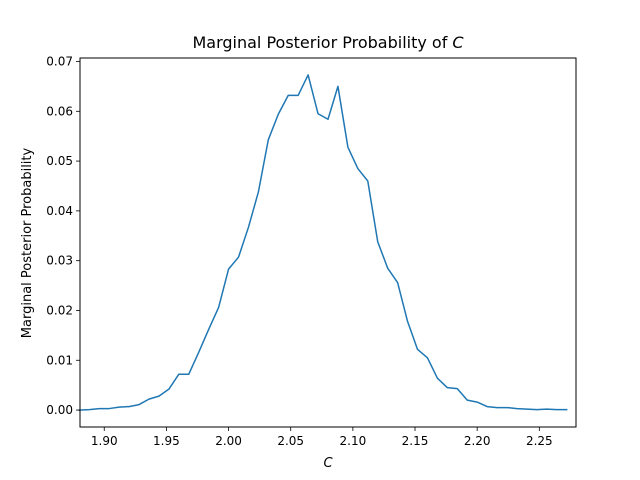  What do you see at coordinates (415, 441) in the screenshot?
I see `x-tick-label: 2.15` at bounding box center [415, 441].